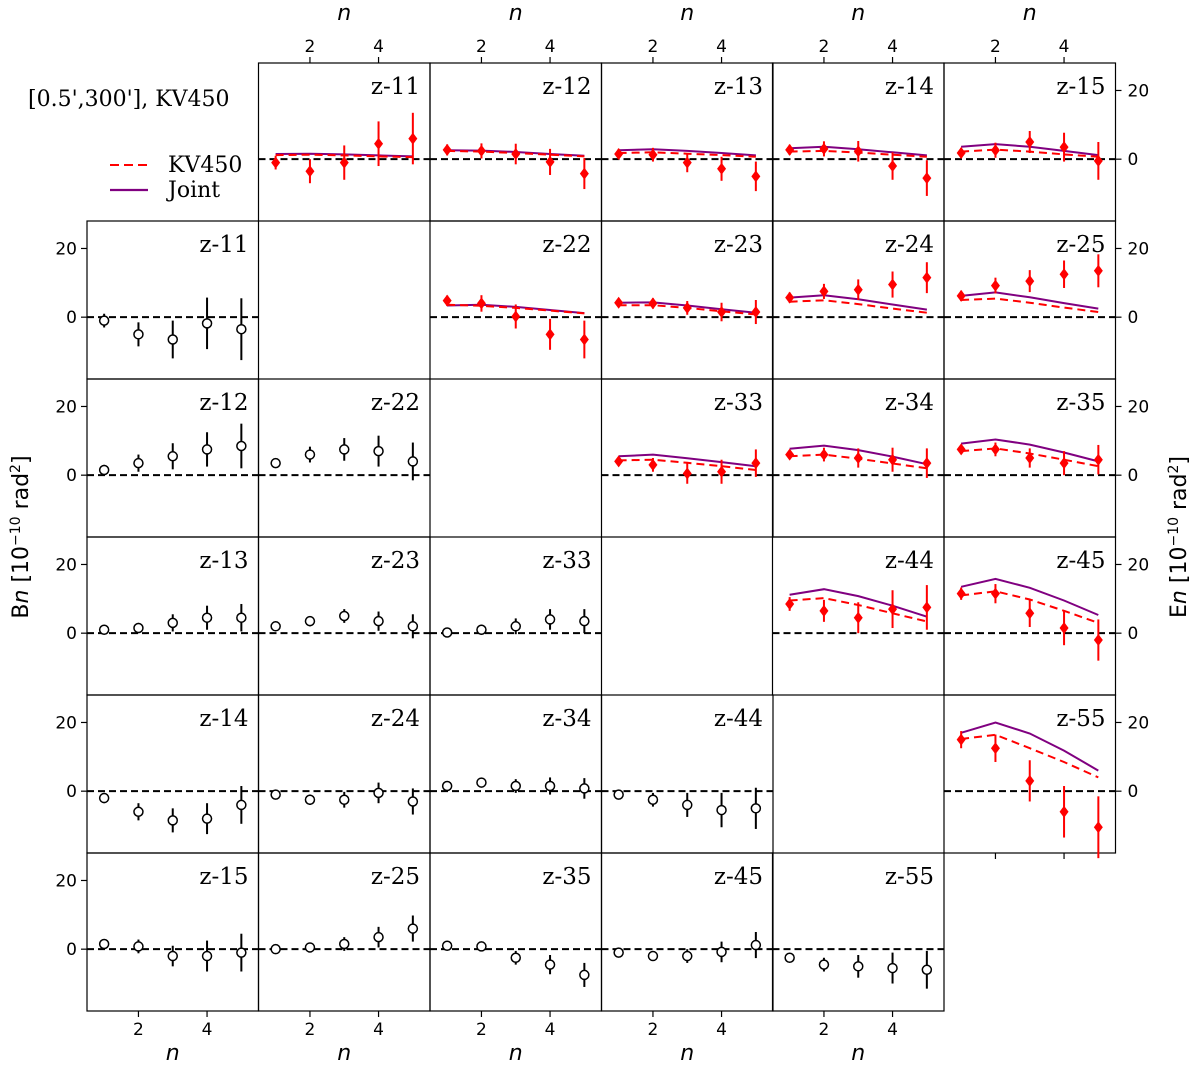 The image size is (1200, 1067). Describe the element at coordinates (173, 300) in the screenshot. I see `b-panel-z-11: z-11` at that location.